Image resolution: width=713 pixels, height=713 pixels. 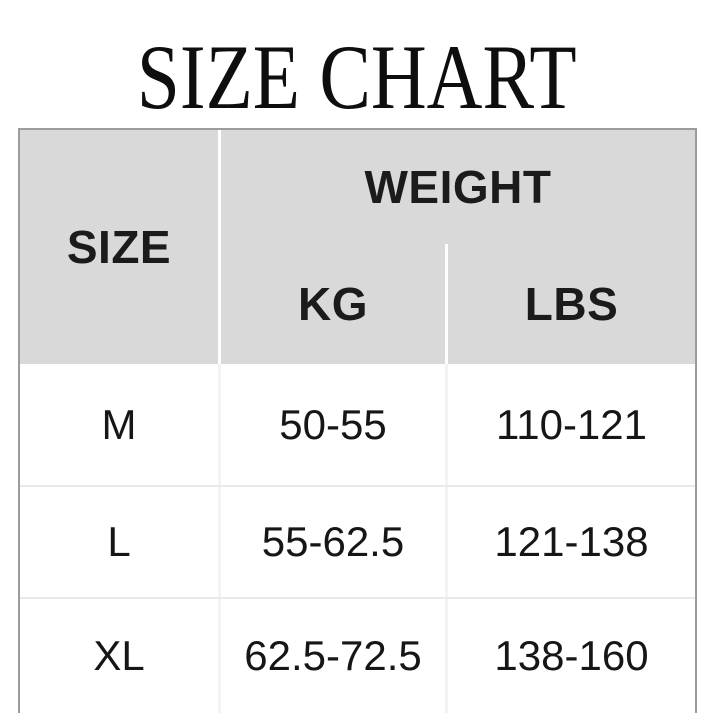 I want to click on size-value-l: L, so click(x=119, y=541).